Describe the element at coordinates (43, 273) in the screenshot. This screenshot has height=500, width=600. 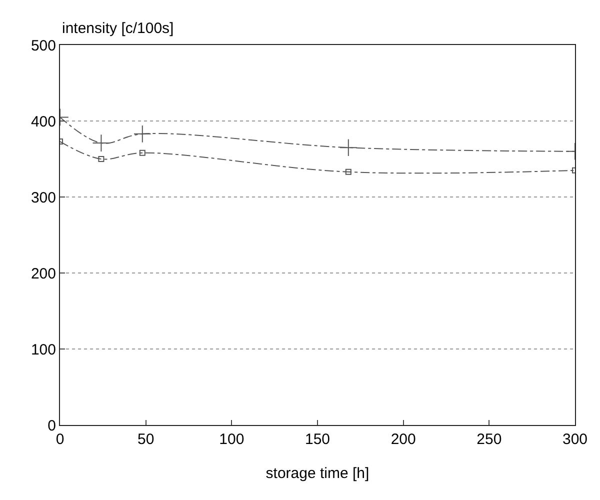
I see `y-tick-label: 200` at that location.